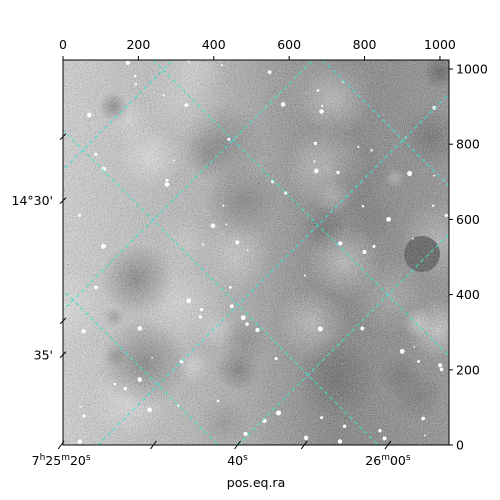 This screenshot has width=500, height=500. What do you see at coordinates (214, 44) in the screenshot?
I see `top-tick-label: 400` at bounding box center [214, 44].